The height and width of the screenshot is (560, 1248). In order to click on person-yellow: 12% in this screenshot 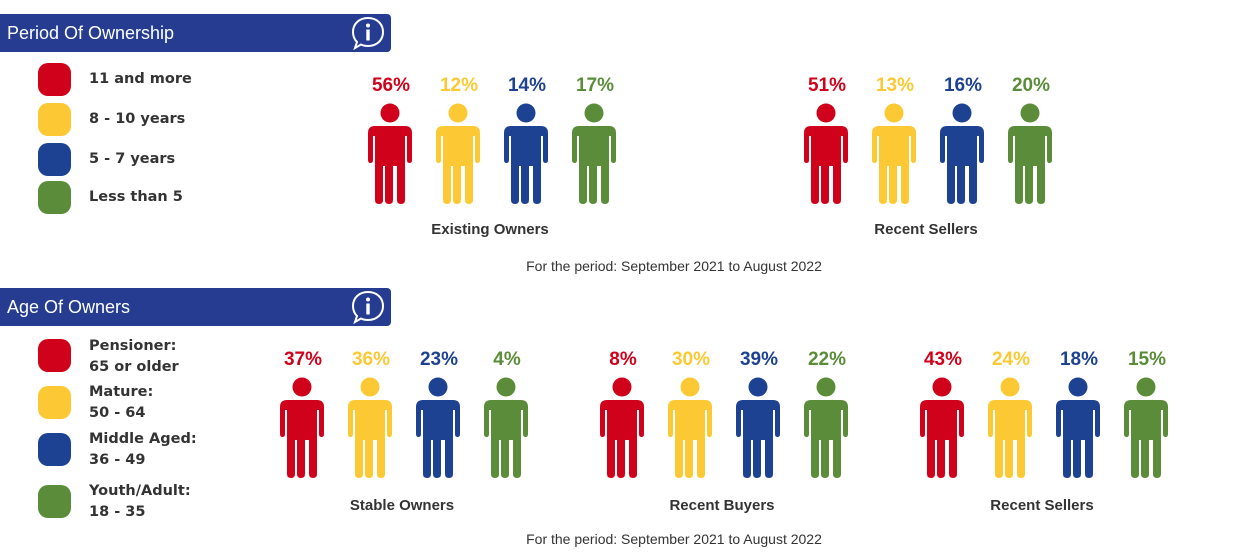, I will do `click(459, 145)`.